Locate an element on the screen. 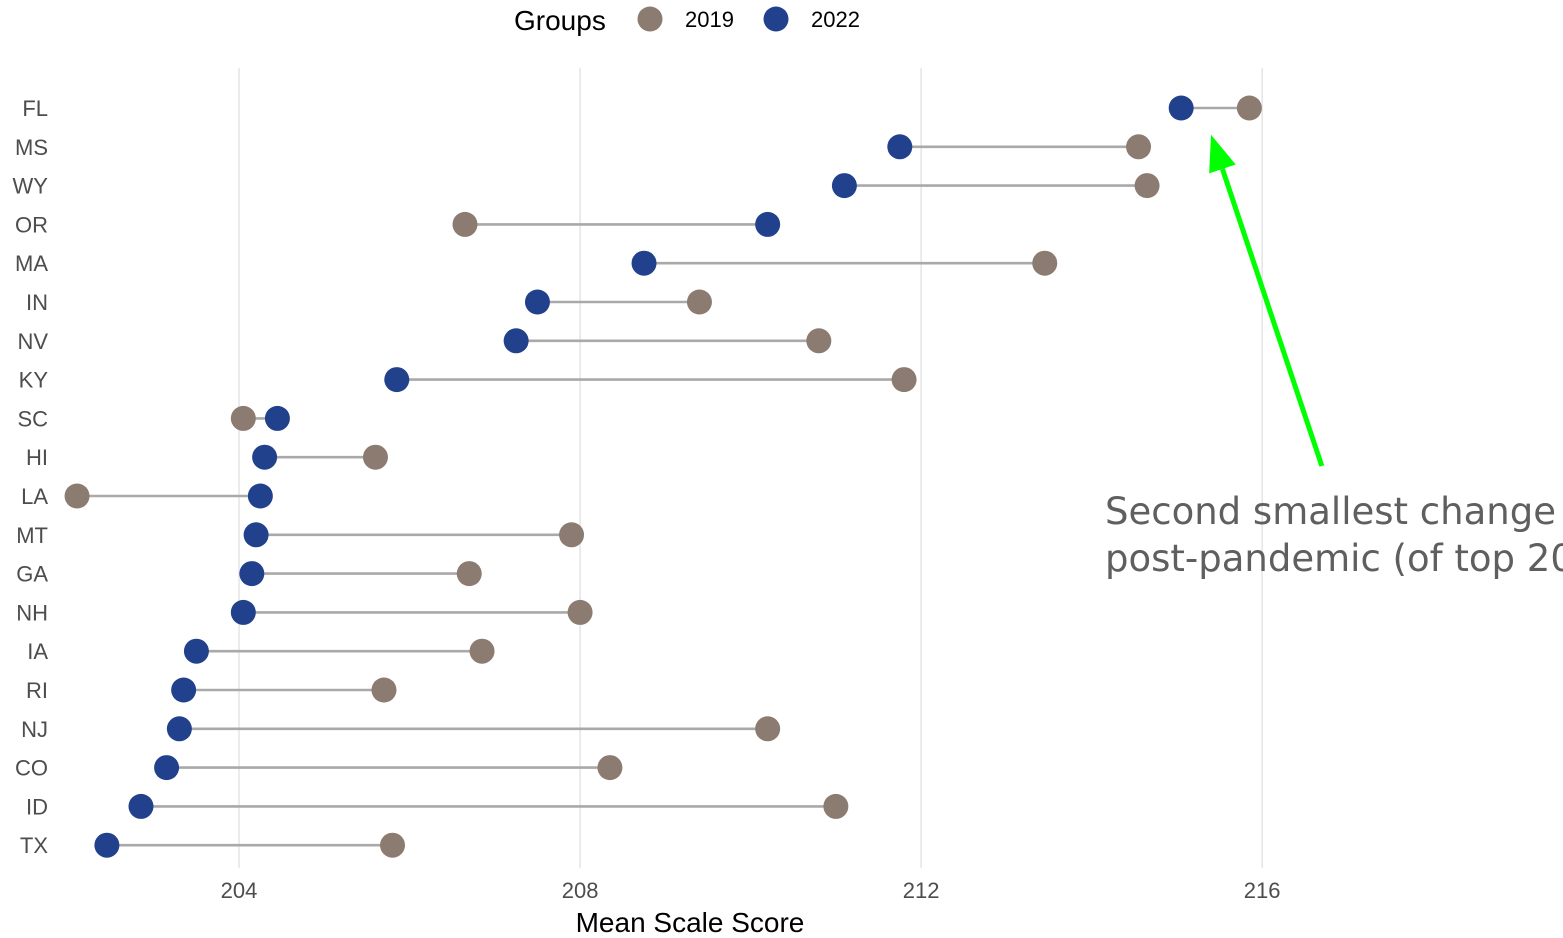  point-2022-MS is located at coordinates (900, 147).